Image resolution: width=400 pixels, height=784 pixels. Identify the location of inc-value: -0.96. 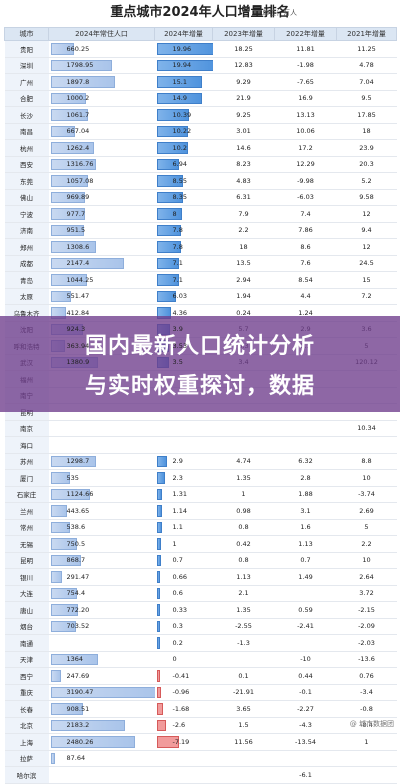
(181, 692).